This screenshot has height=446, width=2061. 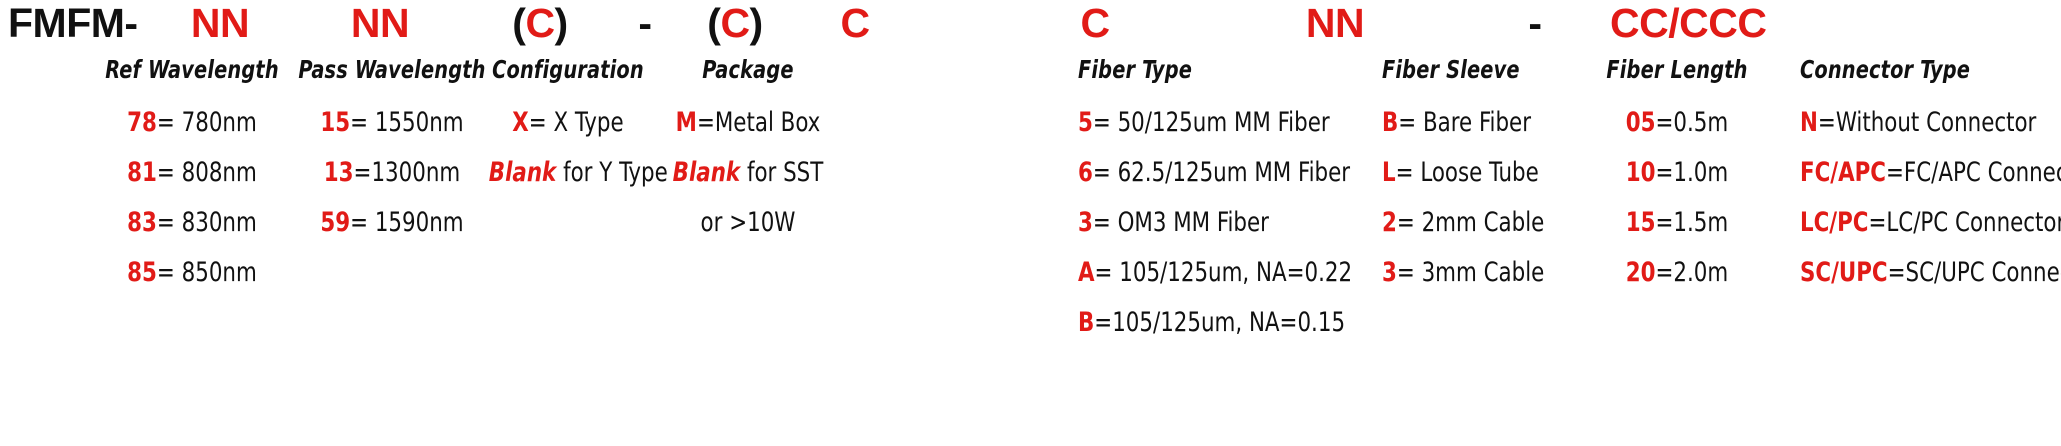 I want to click on option-value: 1.5m, so click(x=1701, y=222).